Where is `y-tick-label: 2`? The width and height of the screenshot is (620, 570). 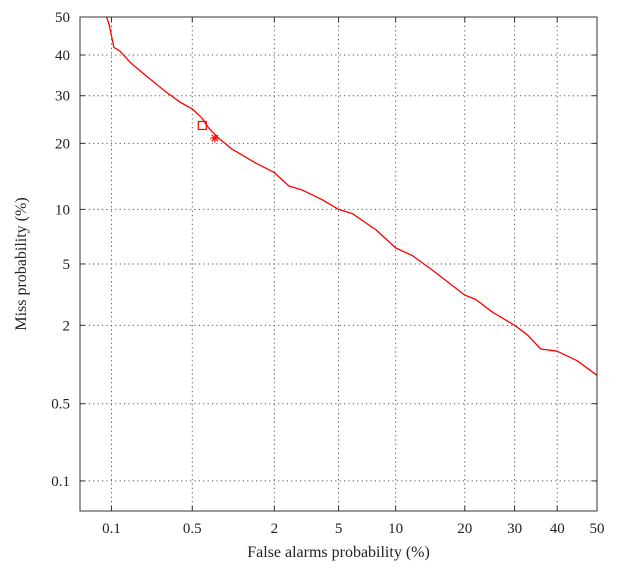 y-tick-label: 2 is located at coordinates (67, 326).